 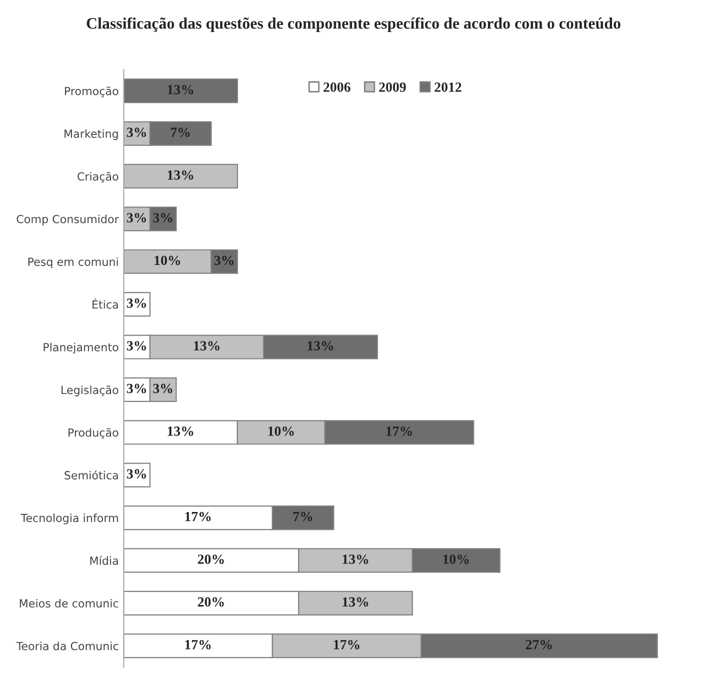 What do you see at coordinates (91, 475) in the screenshot?
I see `y-tick-label: Semiótica` at bounding box center [91, 475].